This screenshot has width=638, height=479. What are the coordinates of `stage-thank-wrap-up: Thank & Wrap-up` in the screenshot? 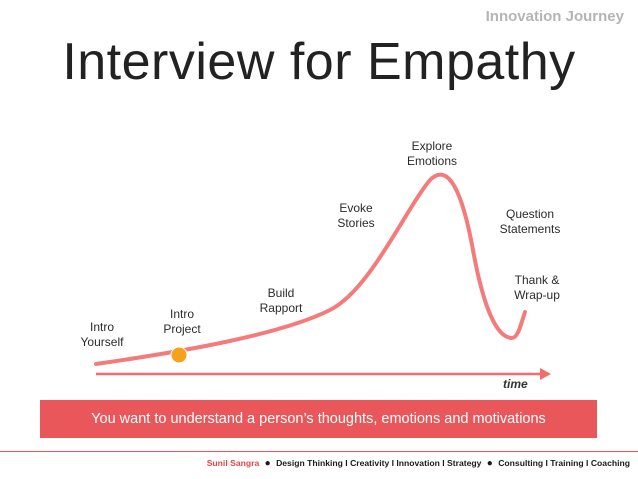 It's located at (537, 287).